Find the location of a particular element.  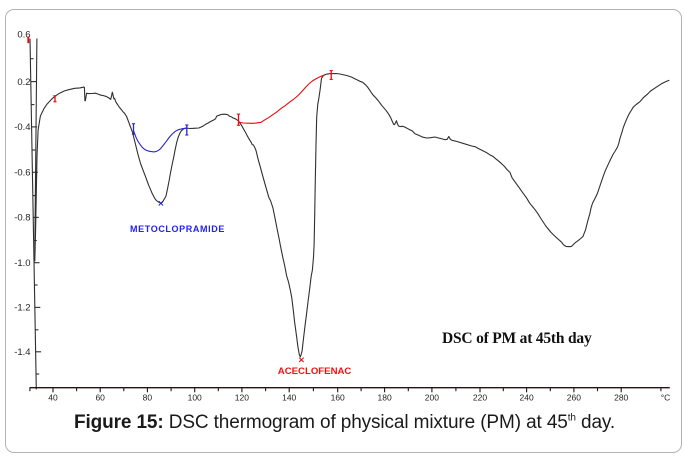

svg-text: 0.6 is located at coordinates (23, 35).